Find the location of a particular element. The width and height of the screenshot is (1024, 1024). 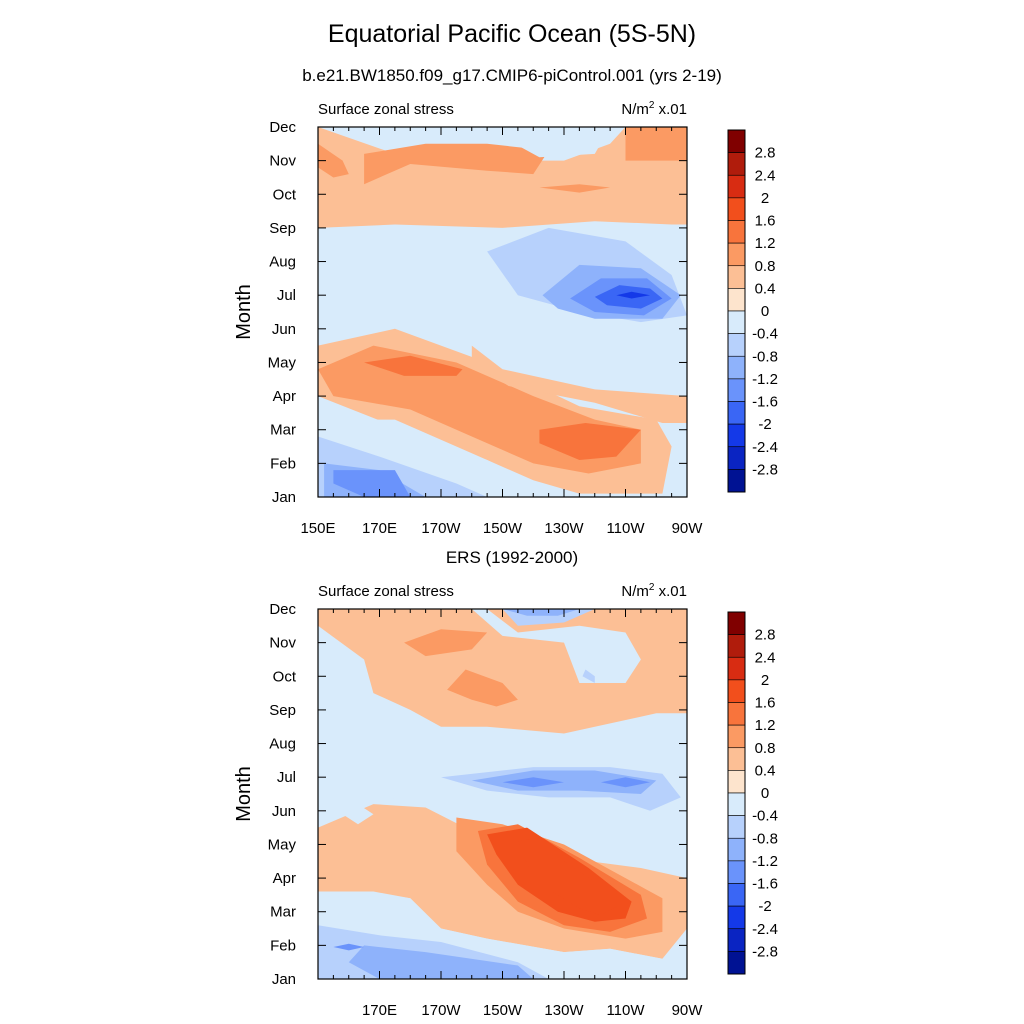

panel1-ytick-label: Jul is located at coordinates (286, 295).